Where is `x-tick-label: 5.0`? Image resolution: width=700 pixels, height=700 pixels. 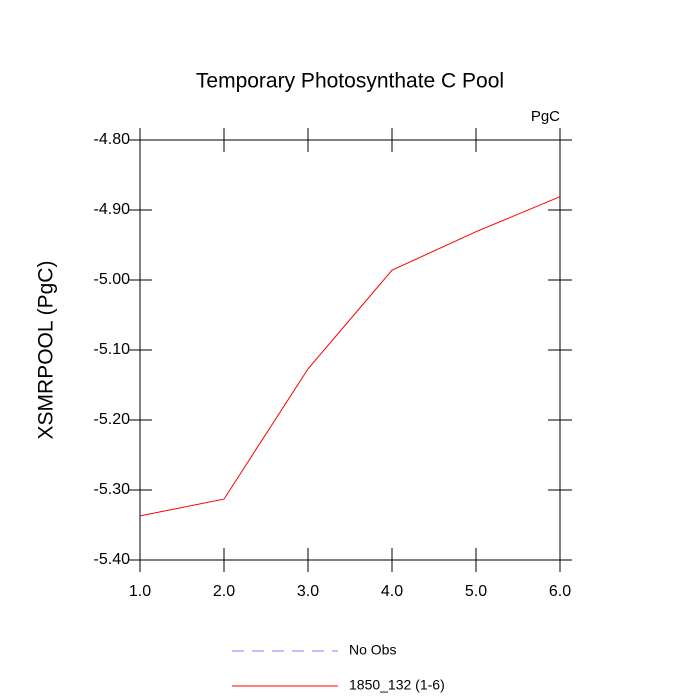
x-tick-label: 5.0 is located at coordinates (476, 591).